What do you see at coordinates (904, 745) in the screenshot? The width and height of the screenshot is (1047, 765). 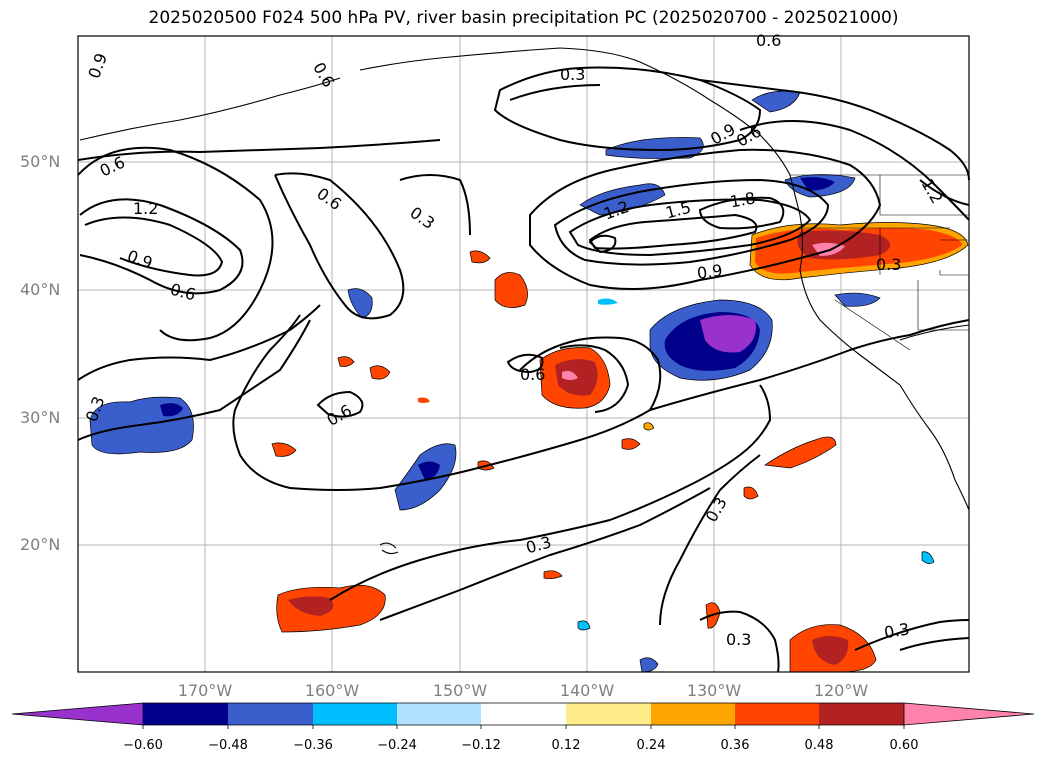 I see `colorbar-tick-label: 0.60` at bounding box center [904, 745].